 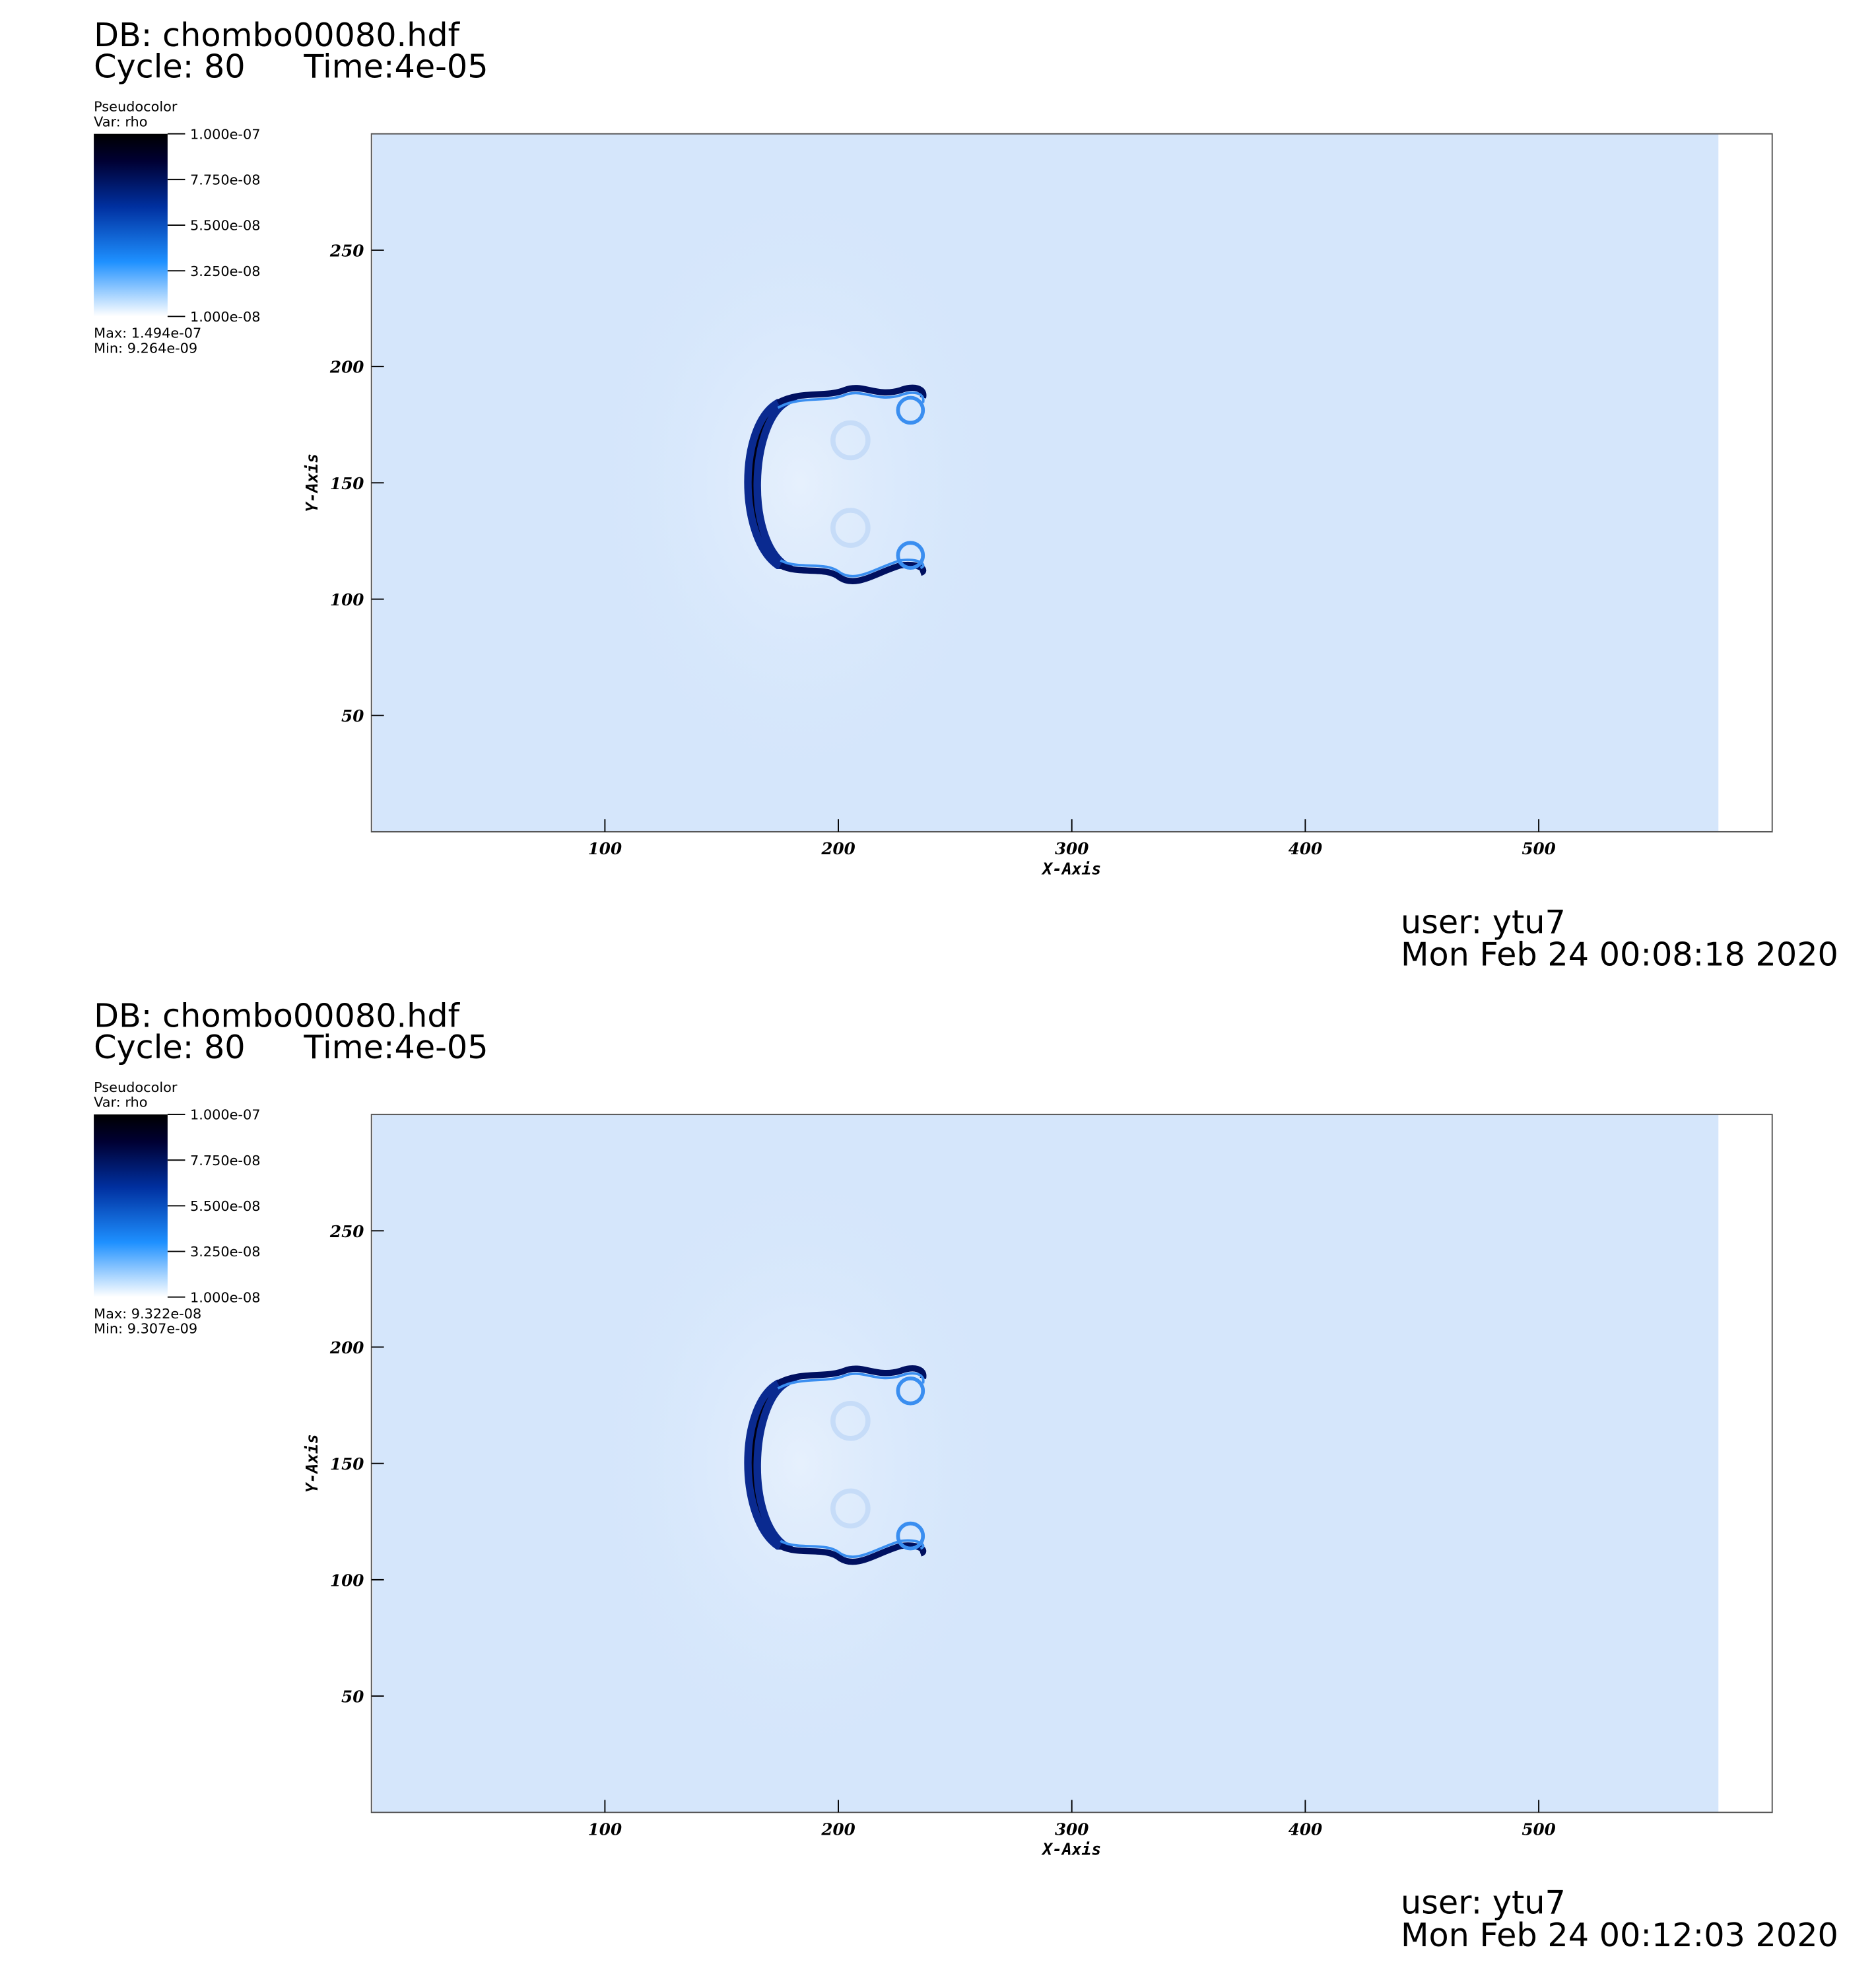 I want to click on min-label: Min: 9.307e-09, so click(x=145, y=1329).